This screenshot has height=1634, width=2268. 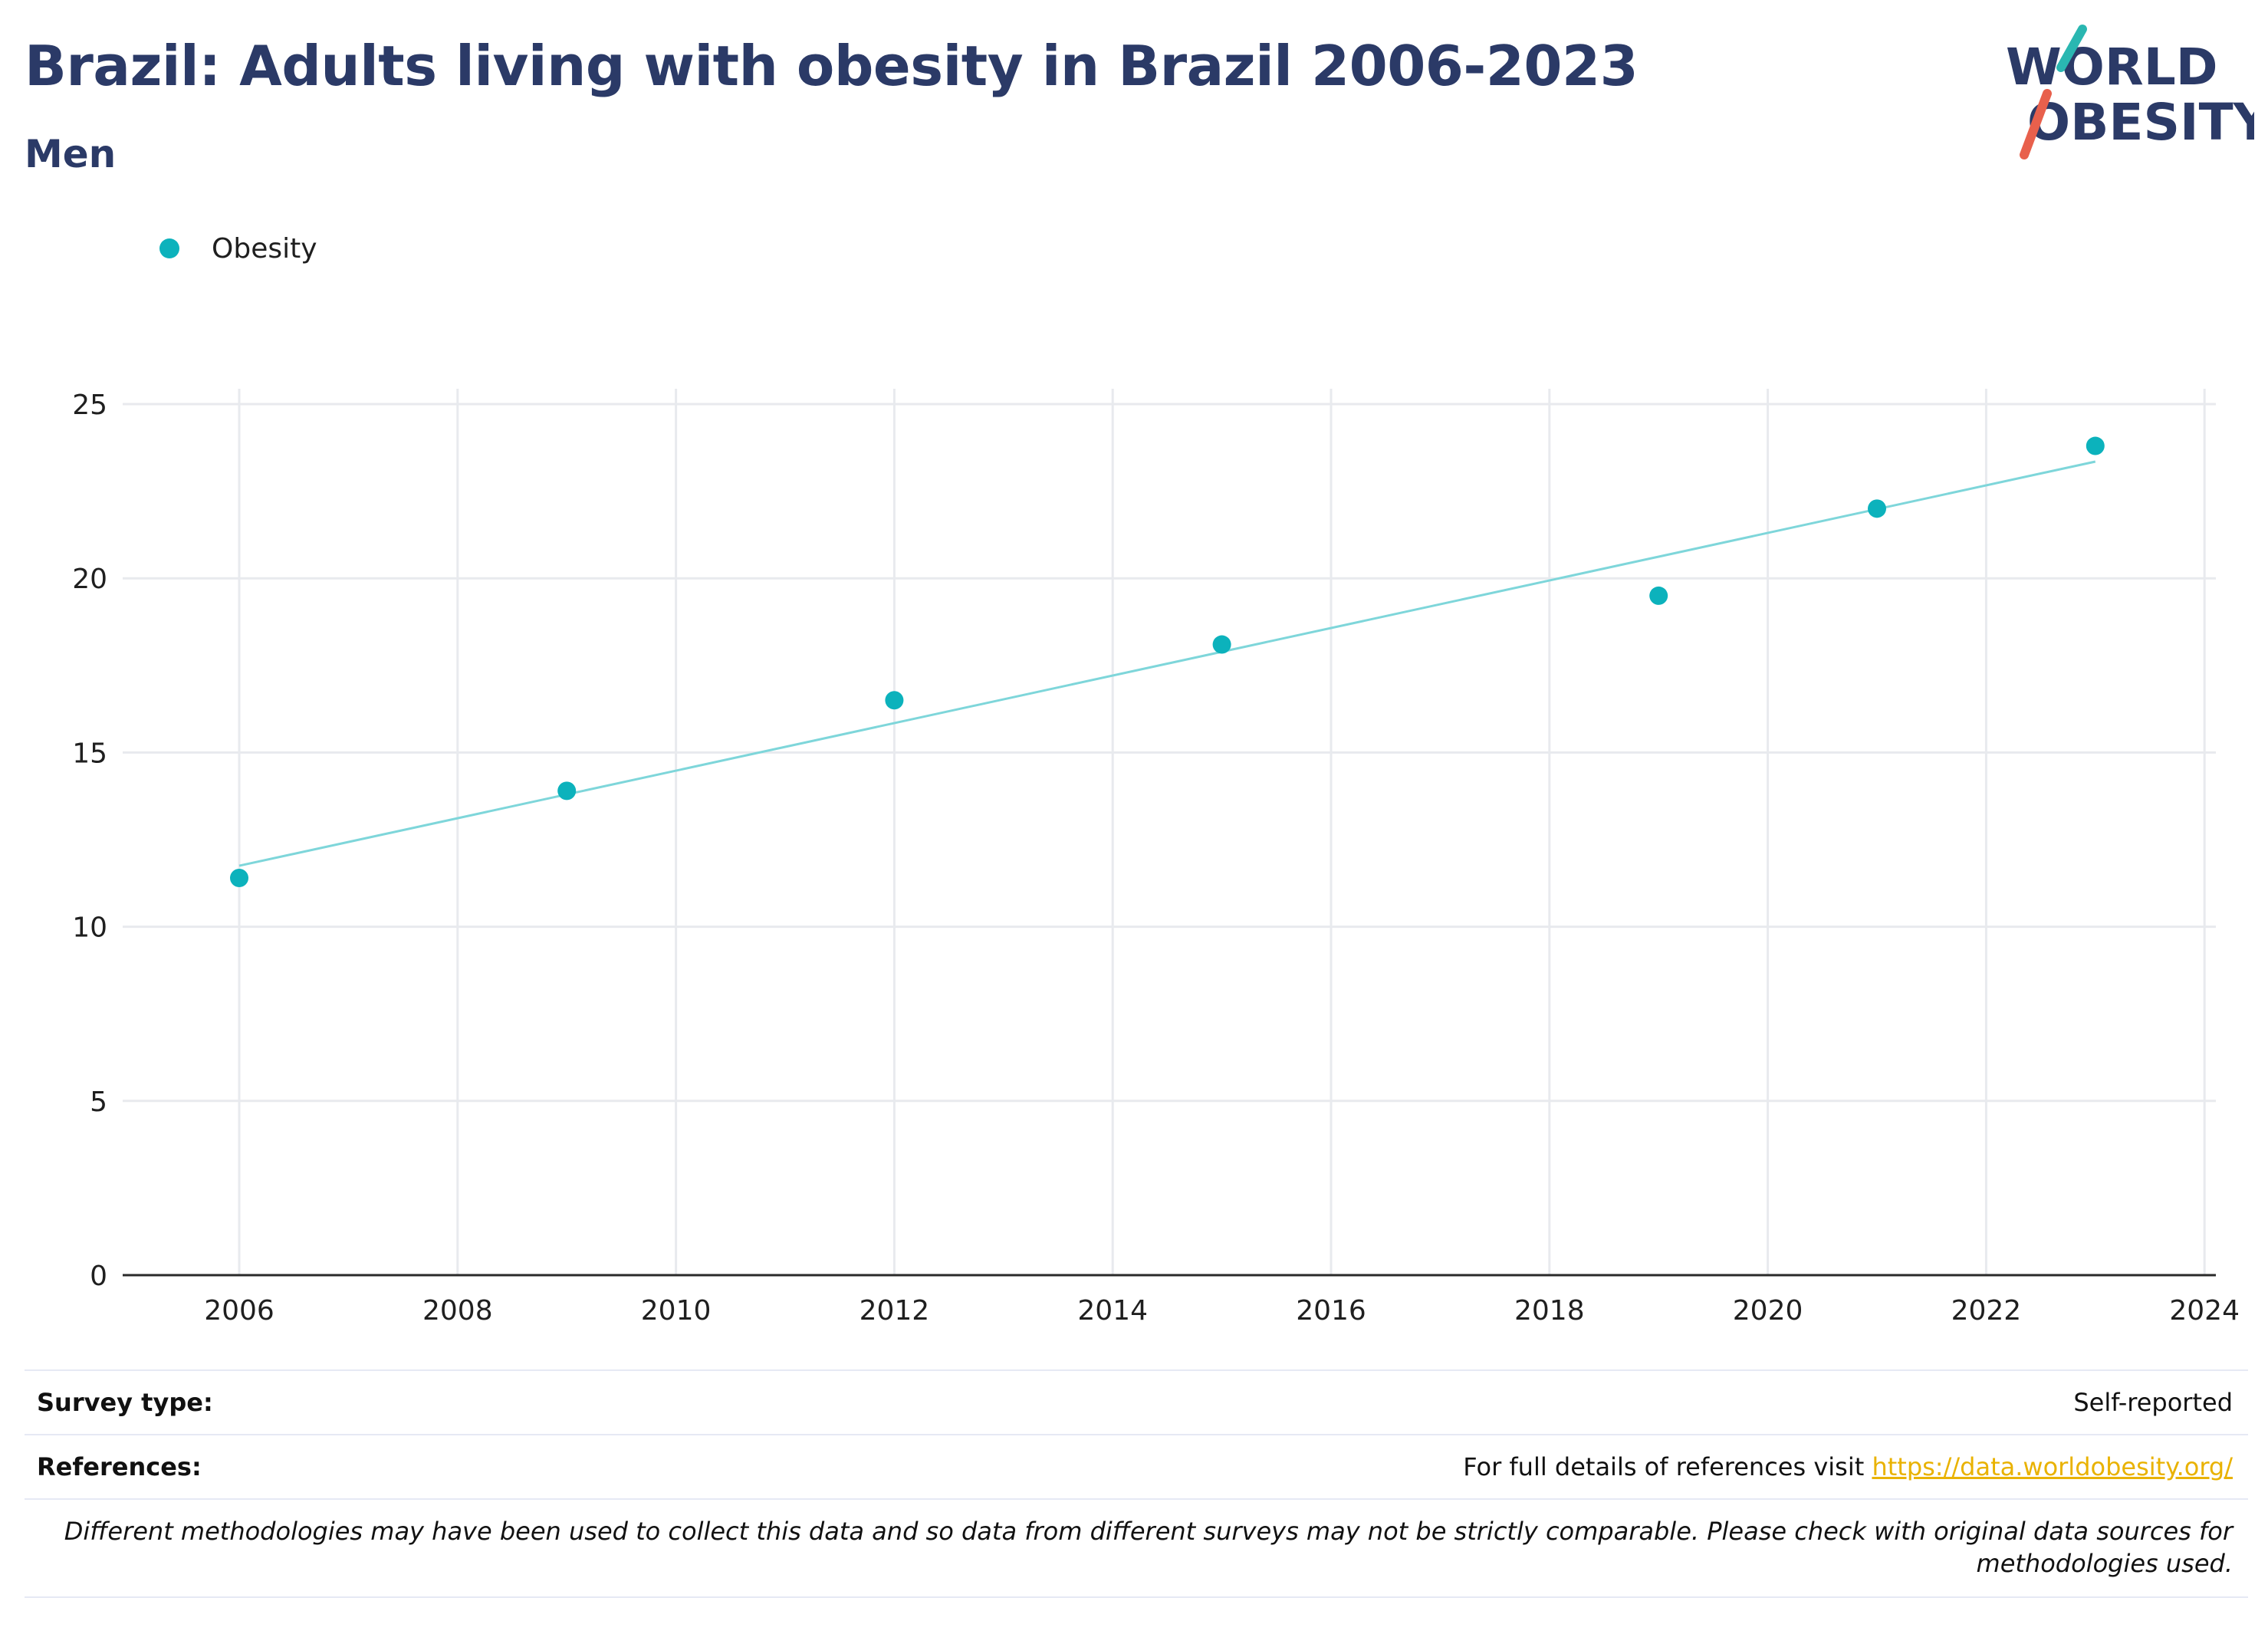 I want to click on x-tick-label: 2012, so click(x=895, y=1311).